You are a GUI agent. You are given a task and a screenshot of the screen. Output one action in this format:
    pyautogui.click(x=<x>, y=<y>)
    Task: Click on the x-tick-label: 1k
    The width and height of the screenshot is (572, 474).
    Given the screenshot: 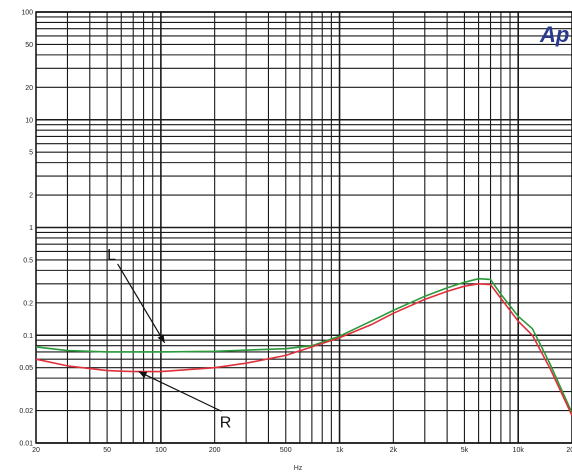 What is the action you would take?
    pyautogui.click(x=340, y=450)
    